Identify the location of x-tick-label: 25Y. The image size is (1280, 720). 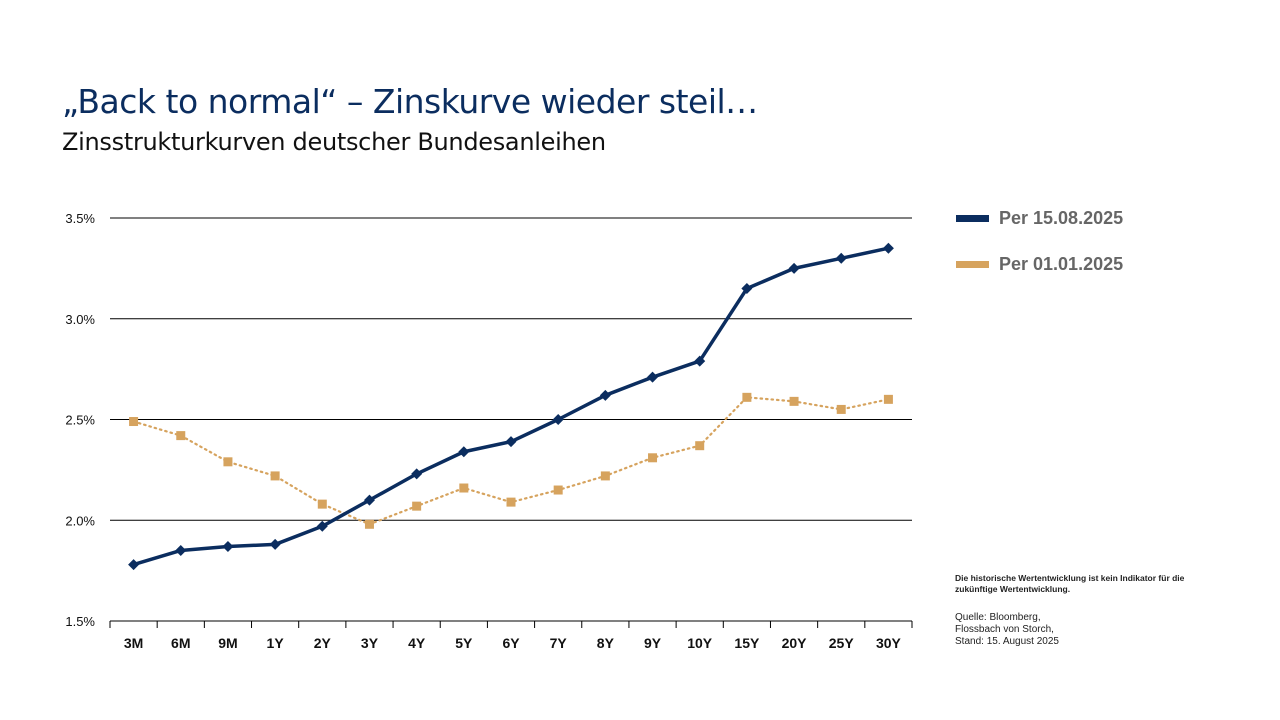
(842, 643).